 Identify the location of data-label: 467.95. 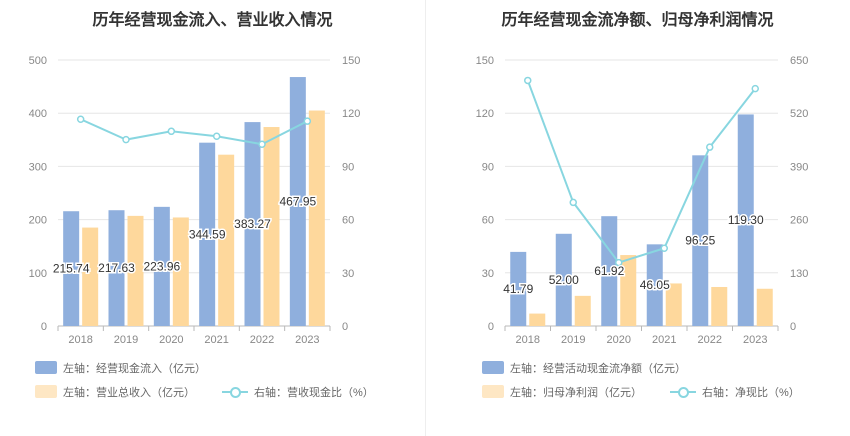
(297, 202).